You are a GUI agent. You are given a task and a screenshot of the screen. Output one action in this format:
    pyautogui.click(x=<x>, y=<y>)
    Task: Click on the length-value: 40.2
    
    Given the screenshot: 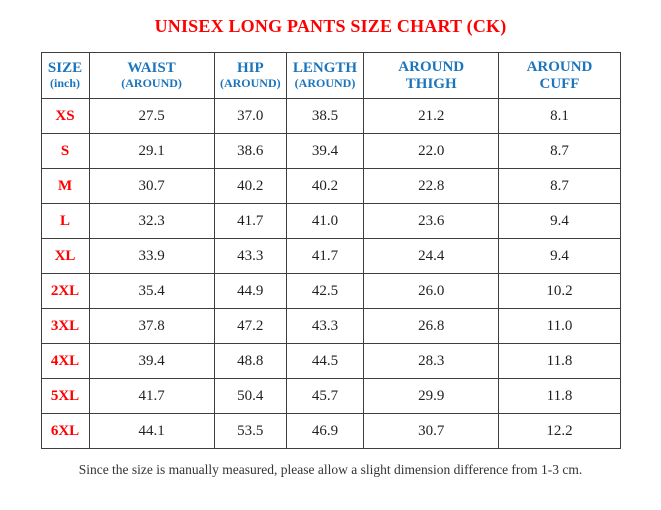 What is the action you would take?
    pyautogui.click(x=324, y=186)
    